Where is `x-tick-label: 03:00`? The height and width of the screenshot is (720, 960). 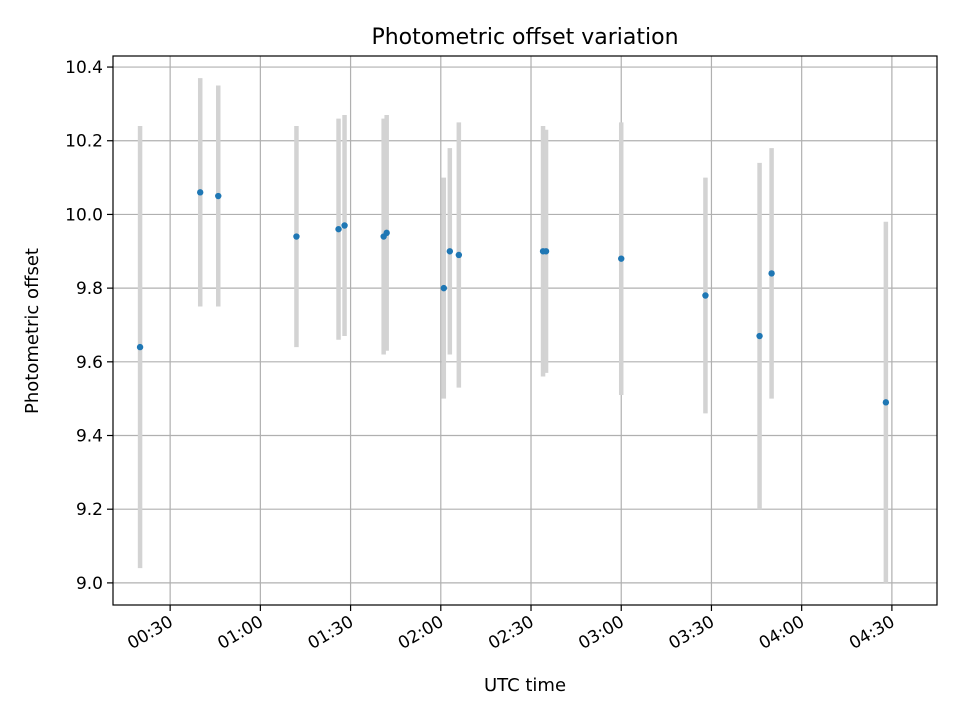 x-tick-label: 03:00 is located at coordinates (601, 633).